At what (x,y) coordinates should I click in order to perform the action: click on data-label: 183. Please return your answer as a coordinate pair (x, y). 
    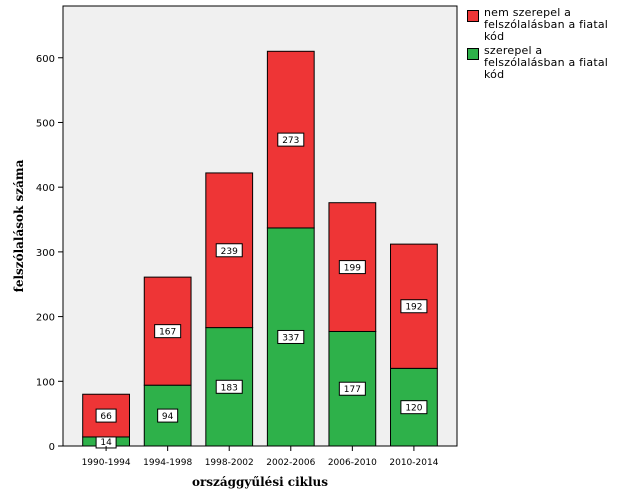
    Looking at the image, I should click on (229, 388).